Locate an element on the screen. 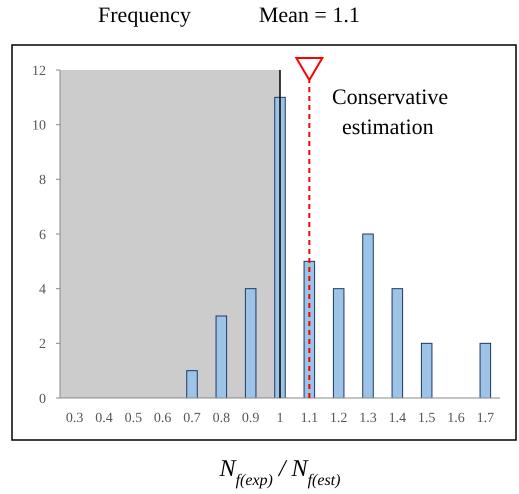 The height and width of the screenshot is (494, 519). annotation: Conservative estimation is located at coordinates (390, 111).